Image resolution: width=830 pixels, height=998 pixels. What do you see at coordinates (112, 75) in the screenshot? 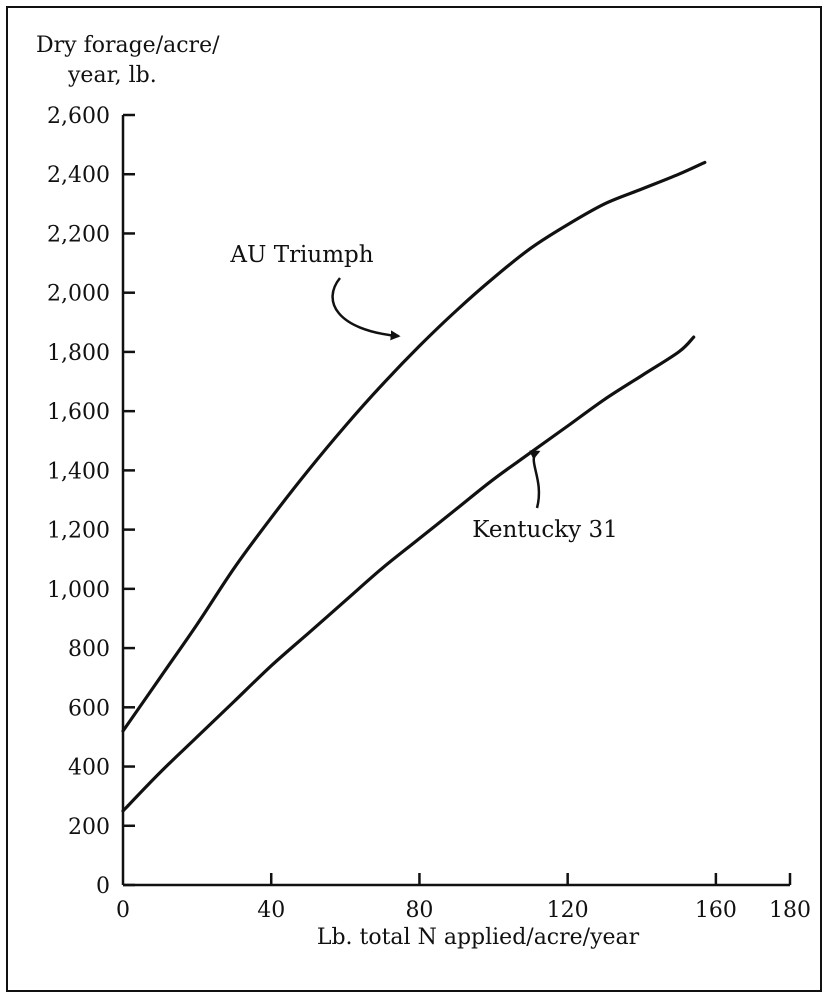
I see `y-axis-label-line2: year, lb.` at bounding box center [112, 75].